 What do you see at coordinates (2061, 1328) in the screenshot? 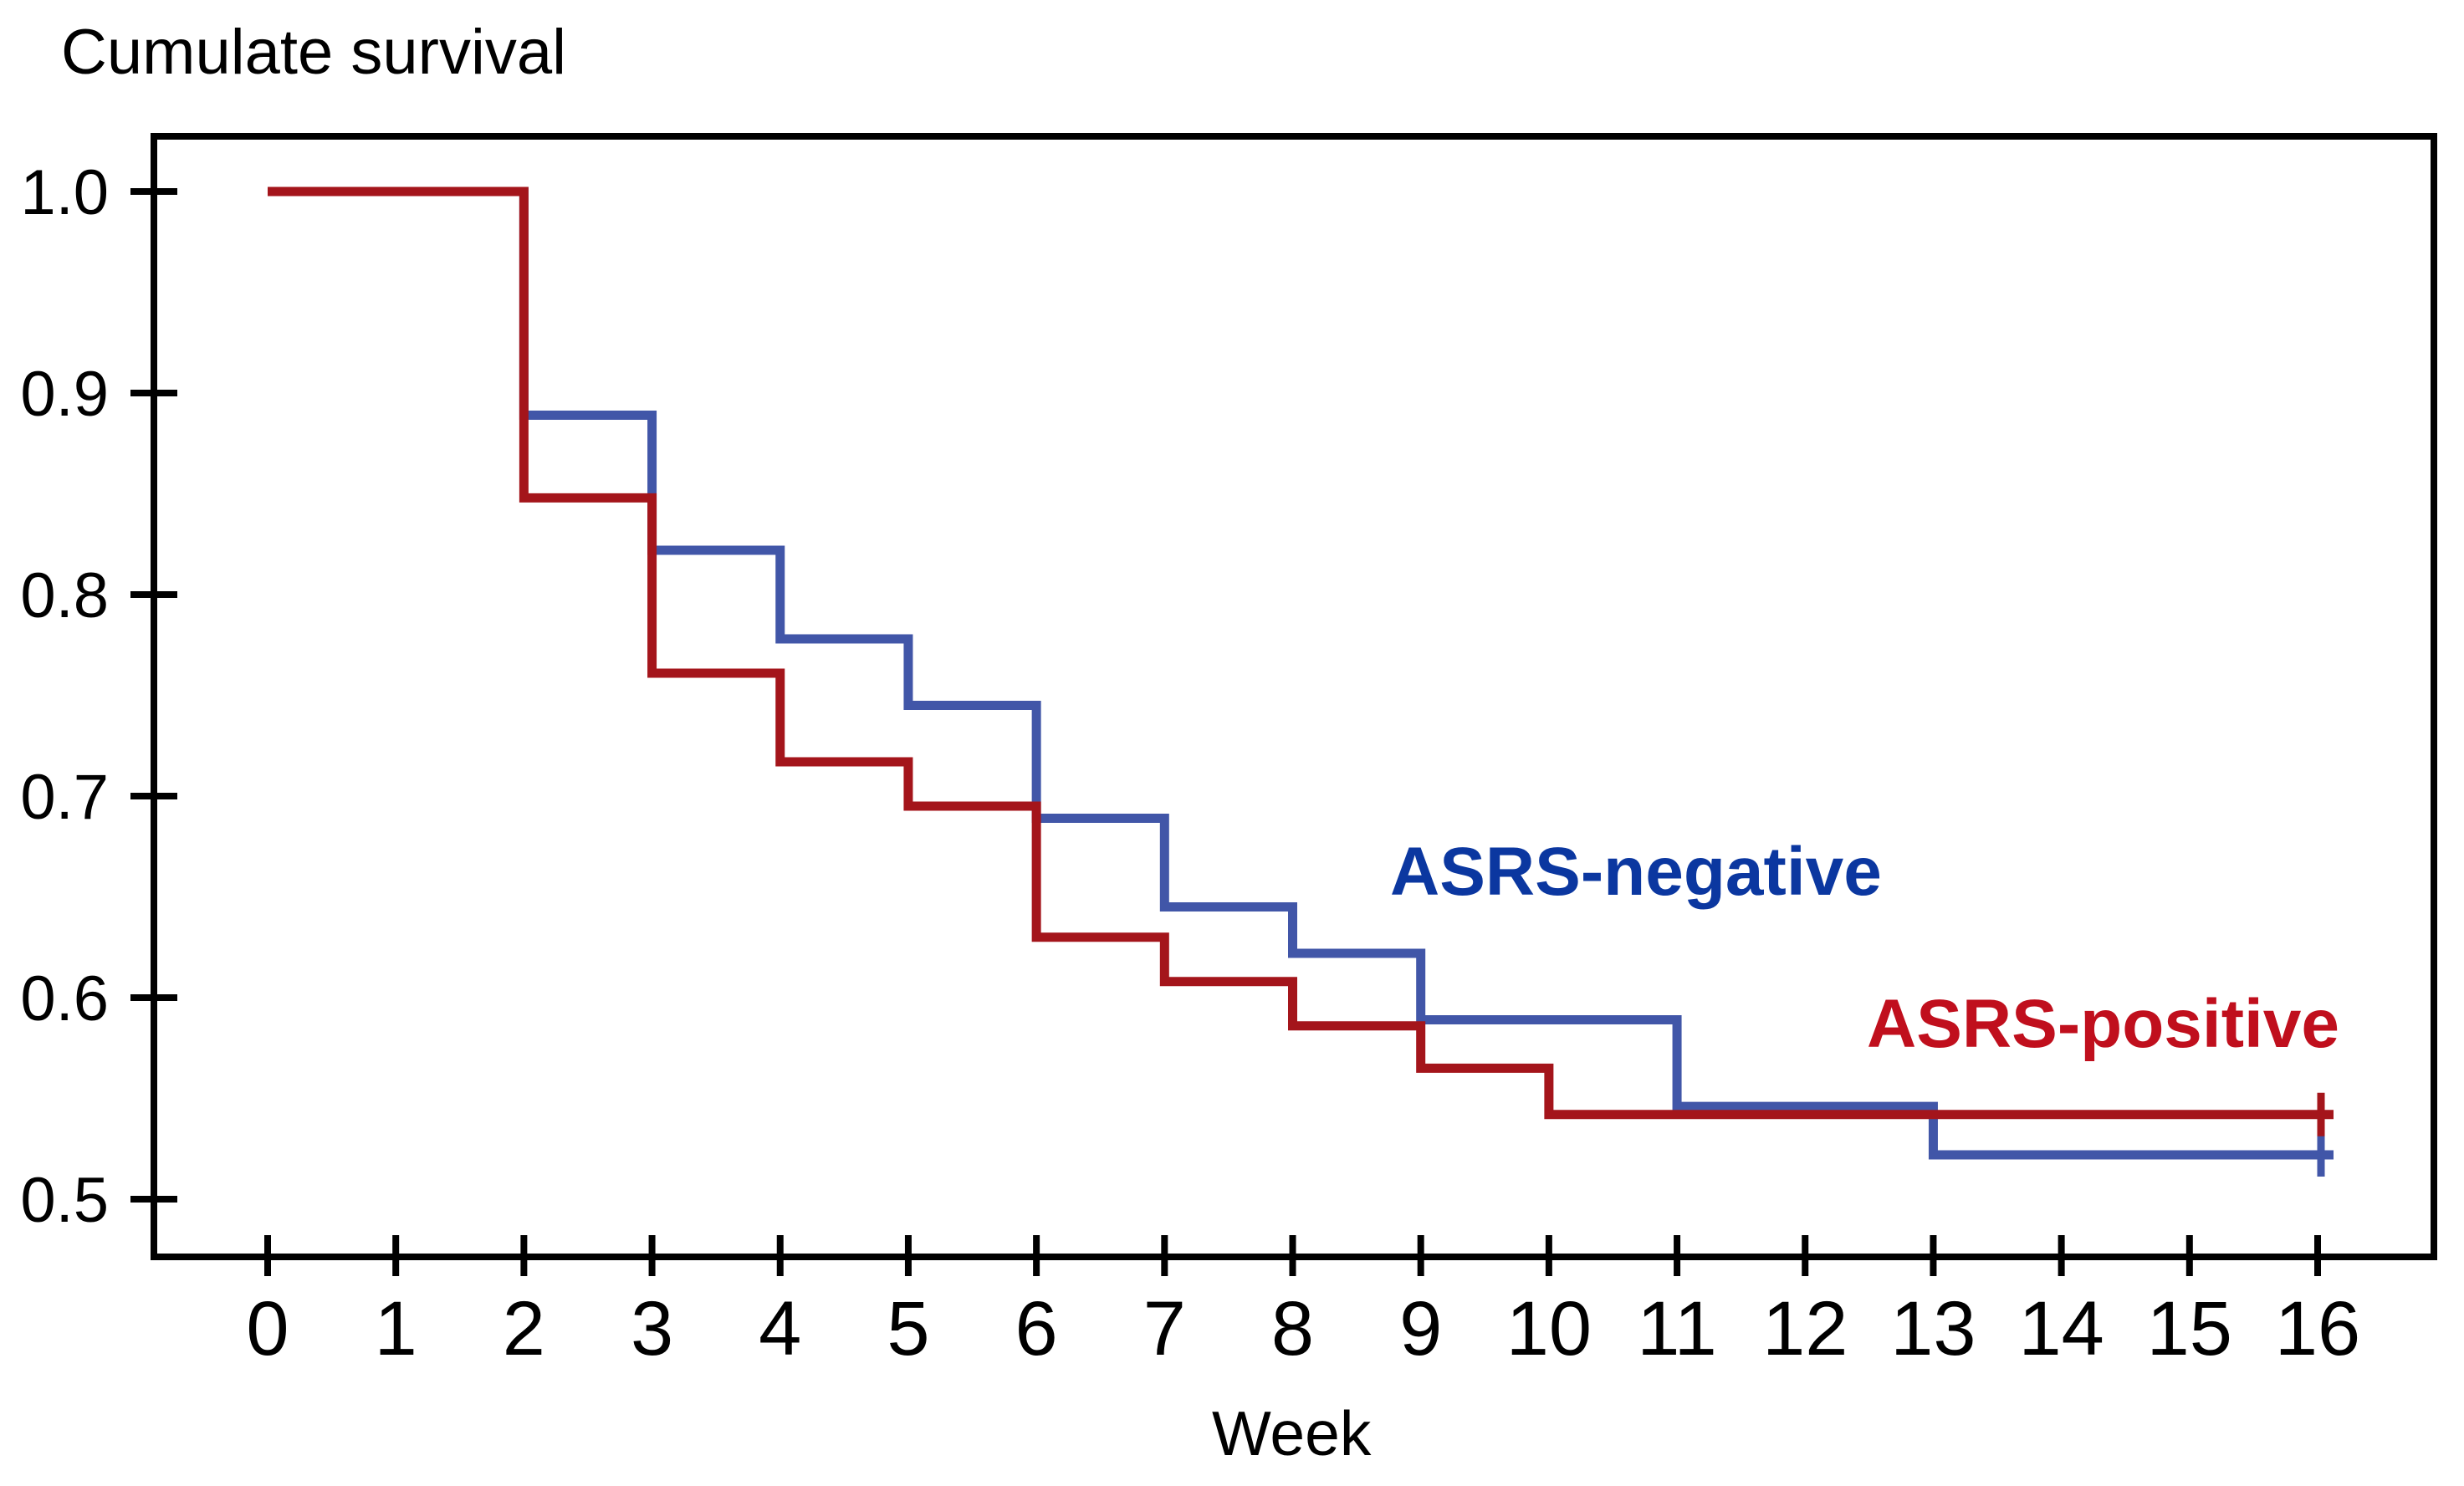
I see `x-tick-label: 14` at bounding box center [2061, 1328].